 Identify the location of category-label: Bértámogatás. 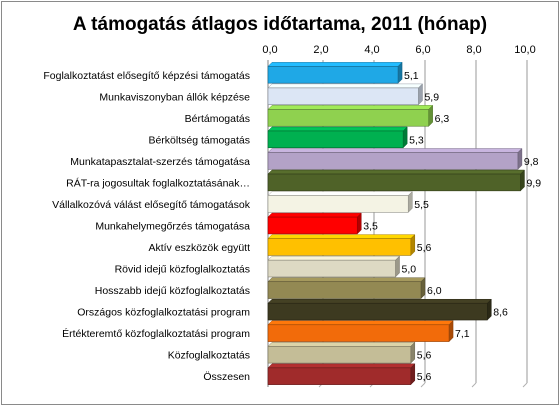
(217, 119).